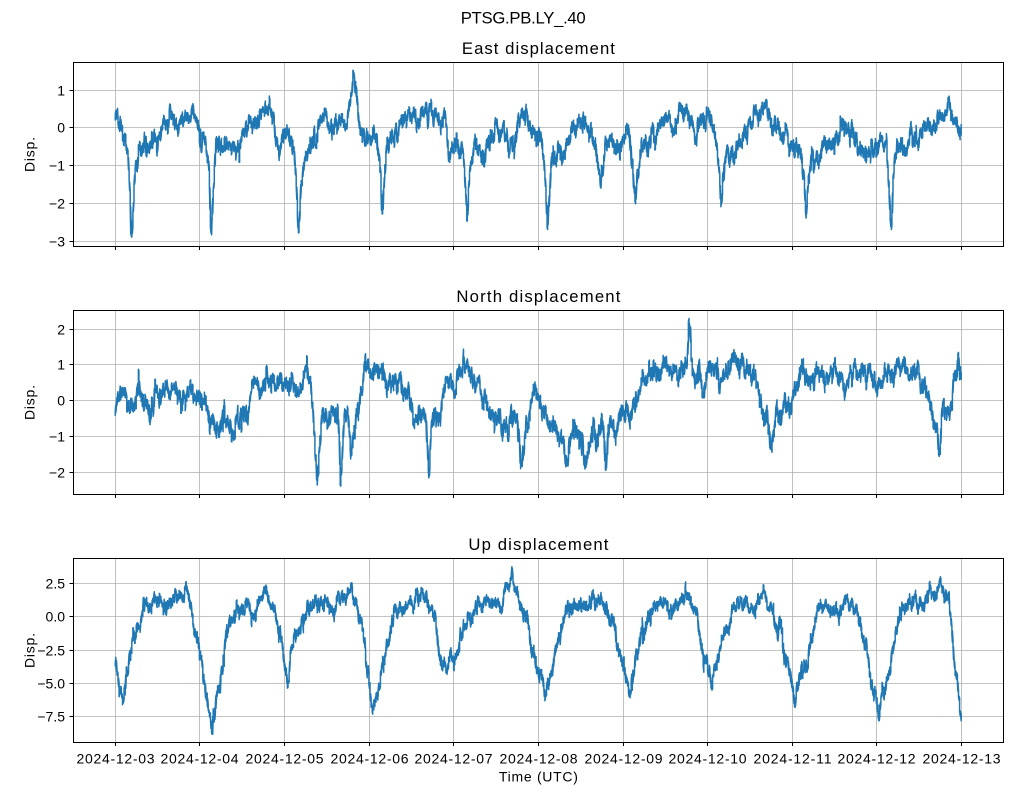 The height and width of the screenshot is (795, 1012). What do you see at coordinates (56, 616) in the screenshot?
I see `svg-text: 0.0` at bounding box center [56, 616].